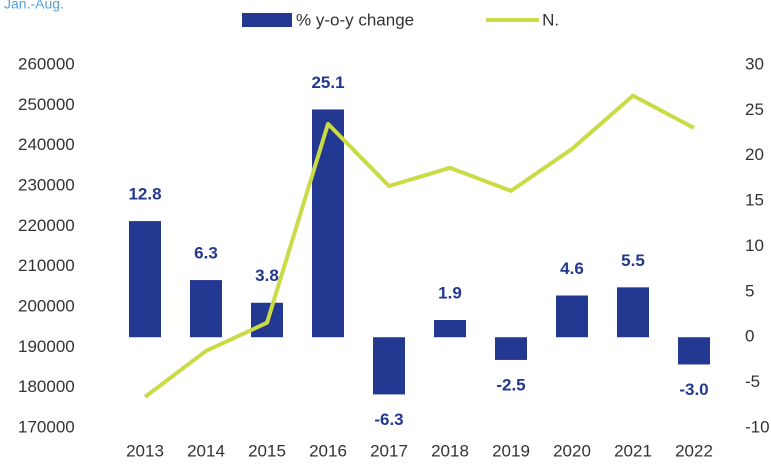 The height and width of the screenshot is (467, 771). What do you see at coordinates (206, 450) in the screenshot?
I see `x-tick-label: 2014` at bounding box center [206, 450].